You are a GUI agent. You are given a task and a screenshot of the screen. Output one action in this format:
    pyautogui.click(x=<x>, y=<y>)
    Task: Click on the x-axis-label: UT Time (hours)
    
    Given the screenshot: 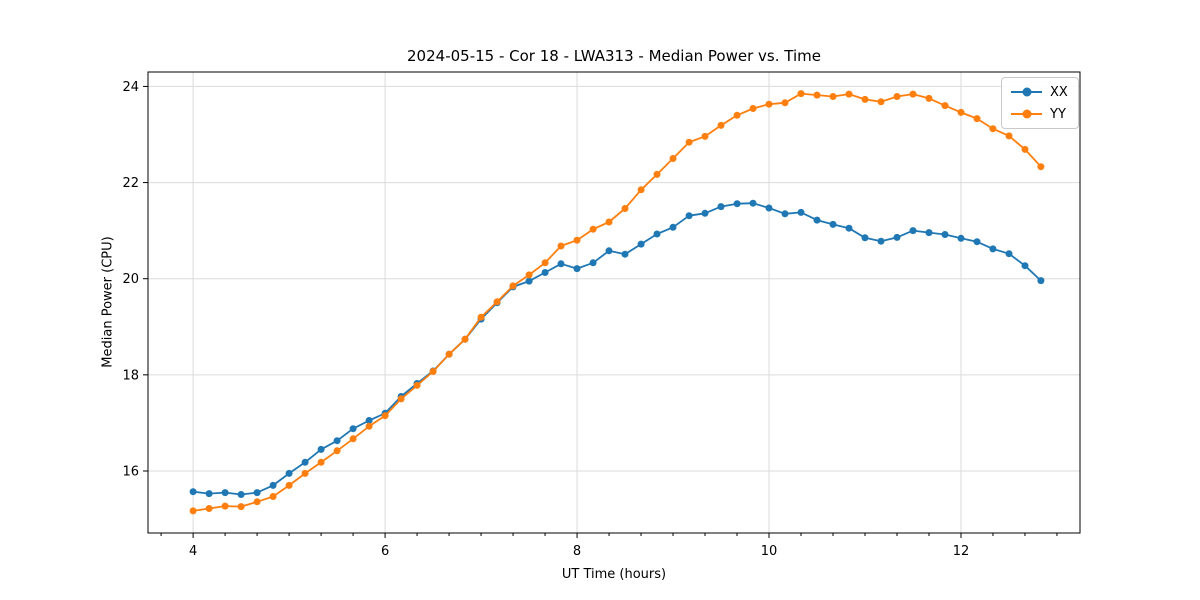 What is the action you would take?
    pyautogui.click(x=614, y=574)
    